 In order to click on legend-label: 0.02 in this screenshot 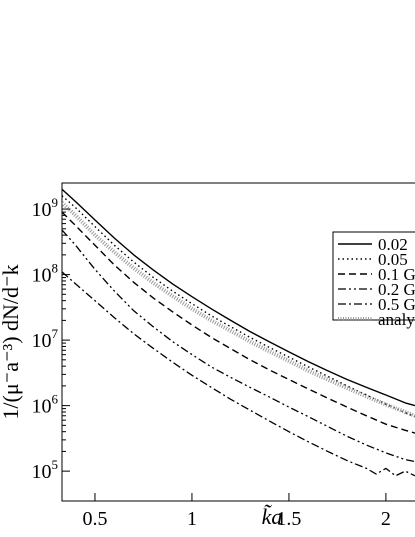, I will do `click(393, 244)`.